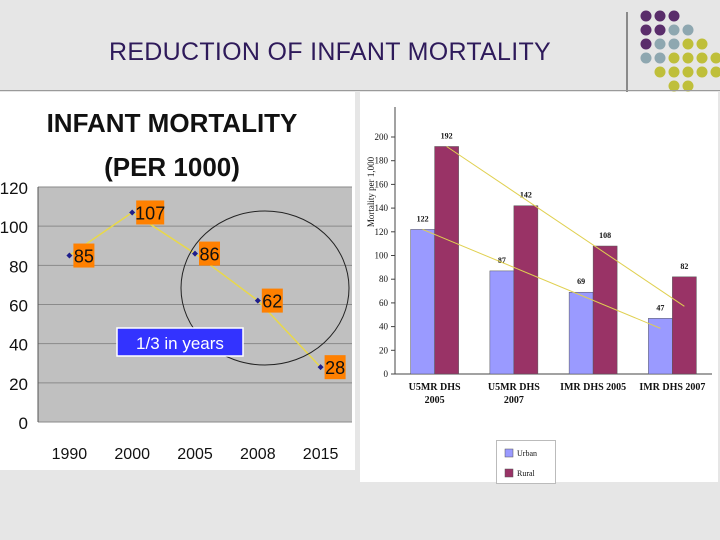  I want to click on data-label: 107, so click(150, 213).